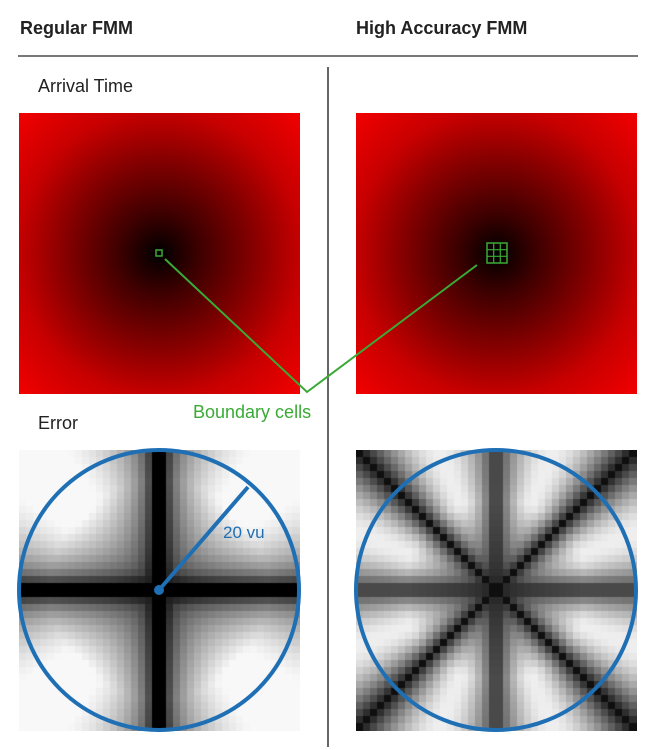 The image size is (656, 750). Describe the element at coordinates (77, 28) in the screenshot. I see `regular-fmm-title: Regular FMM` at that location.